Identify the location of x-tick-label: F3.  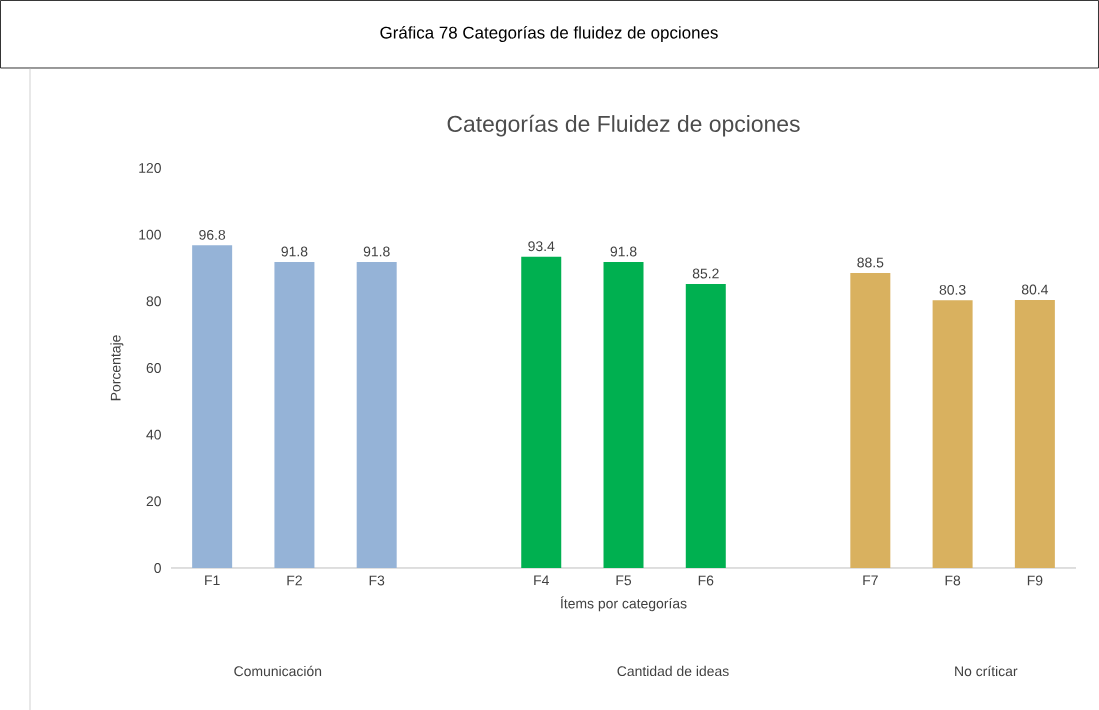
(377, 580).